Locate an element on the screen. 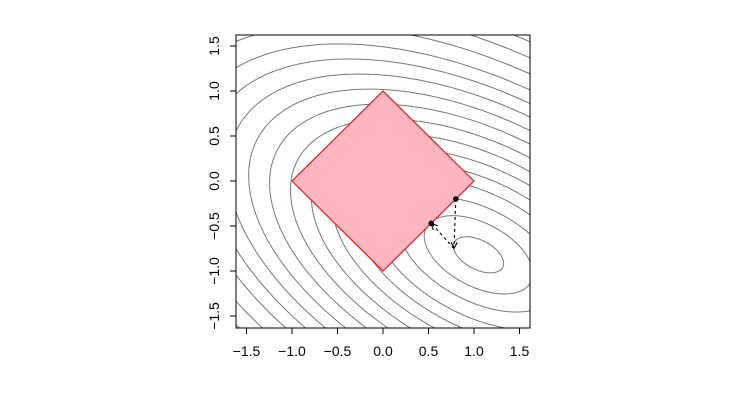 The height and width of the screenshot is (404, 752). constraint-region is located at coordinates (383, 181).